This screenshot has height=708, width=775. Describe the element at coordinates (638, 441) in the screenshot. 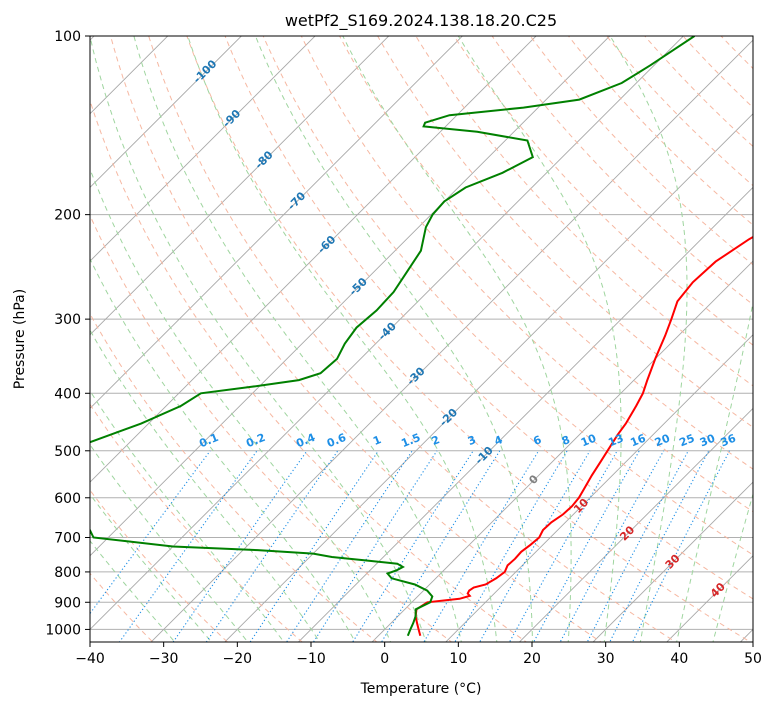

I see `mixing-ratio-label: 16` at that location.